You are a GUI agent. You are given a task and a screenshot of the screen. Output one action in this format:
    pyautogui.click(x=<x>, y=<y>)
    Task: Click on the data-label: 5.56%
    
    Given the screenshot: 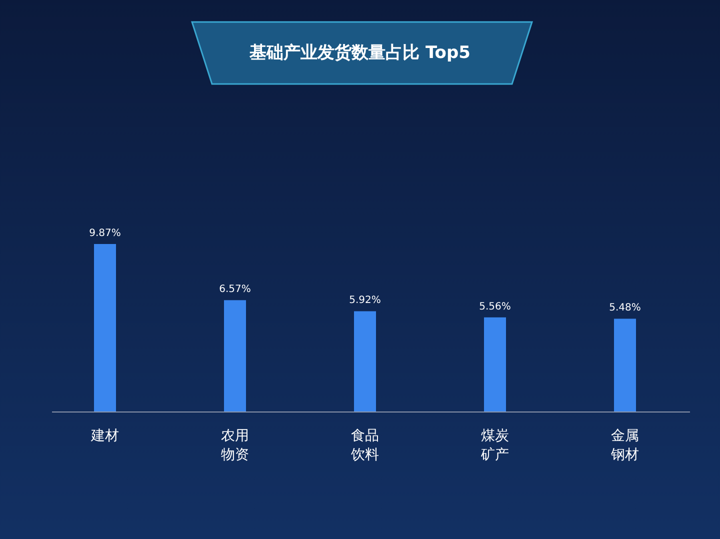 What is the action you would take?
    pyautogui.click(x=495, y=306)
    